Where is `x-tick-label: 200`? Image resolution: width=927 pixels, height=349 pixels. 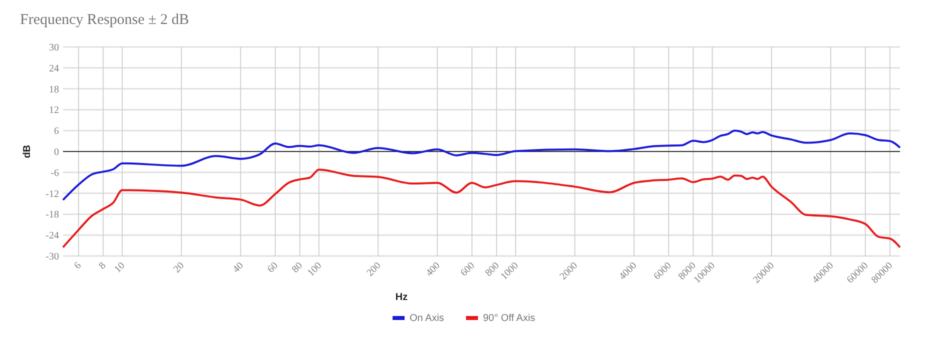 x-tick-label: 200 is located at coordinates (374, 269).